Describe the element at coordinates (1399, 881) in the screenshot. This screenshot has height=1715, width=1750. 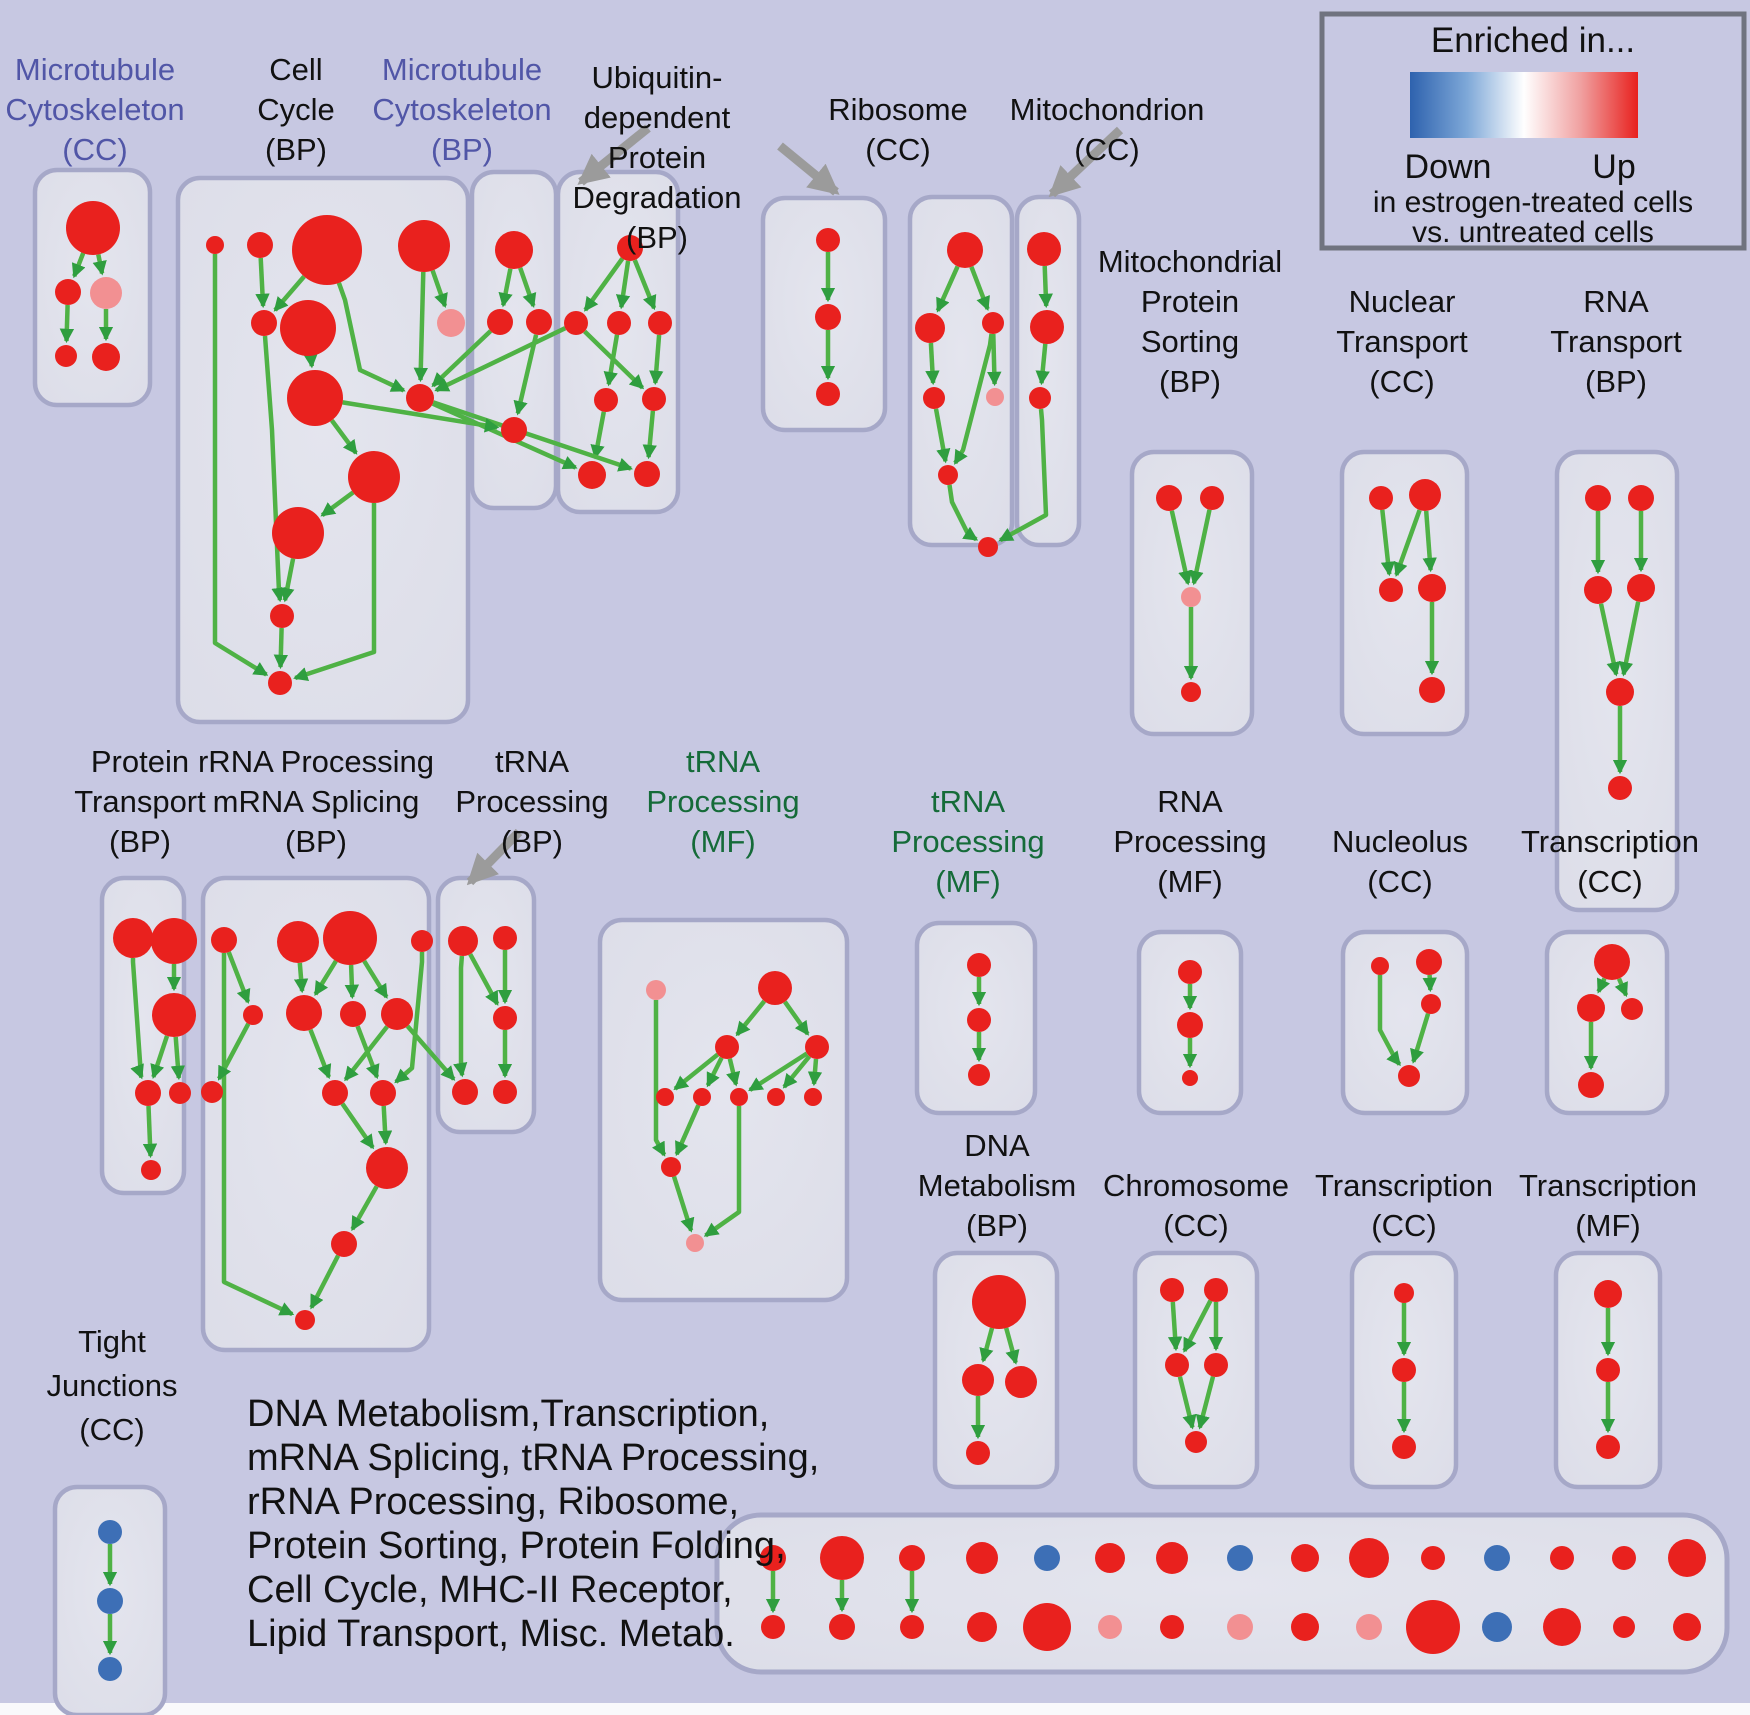
I see `cluster-label-nc-line1: (CC)` at that location.